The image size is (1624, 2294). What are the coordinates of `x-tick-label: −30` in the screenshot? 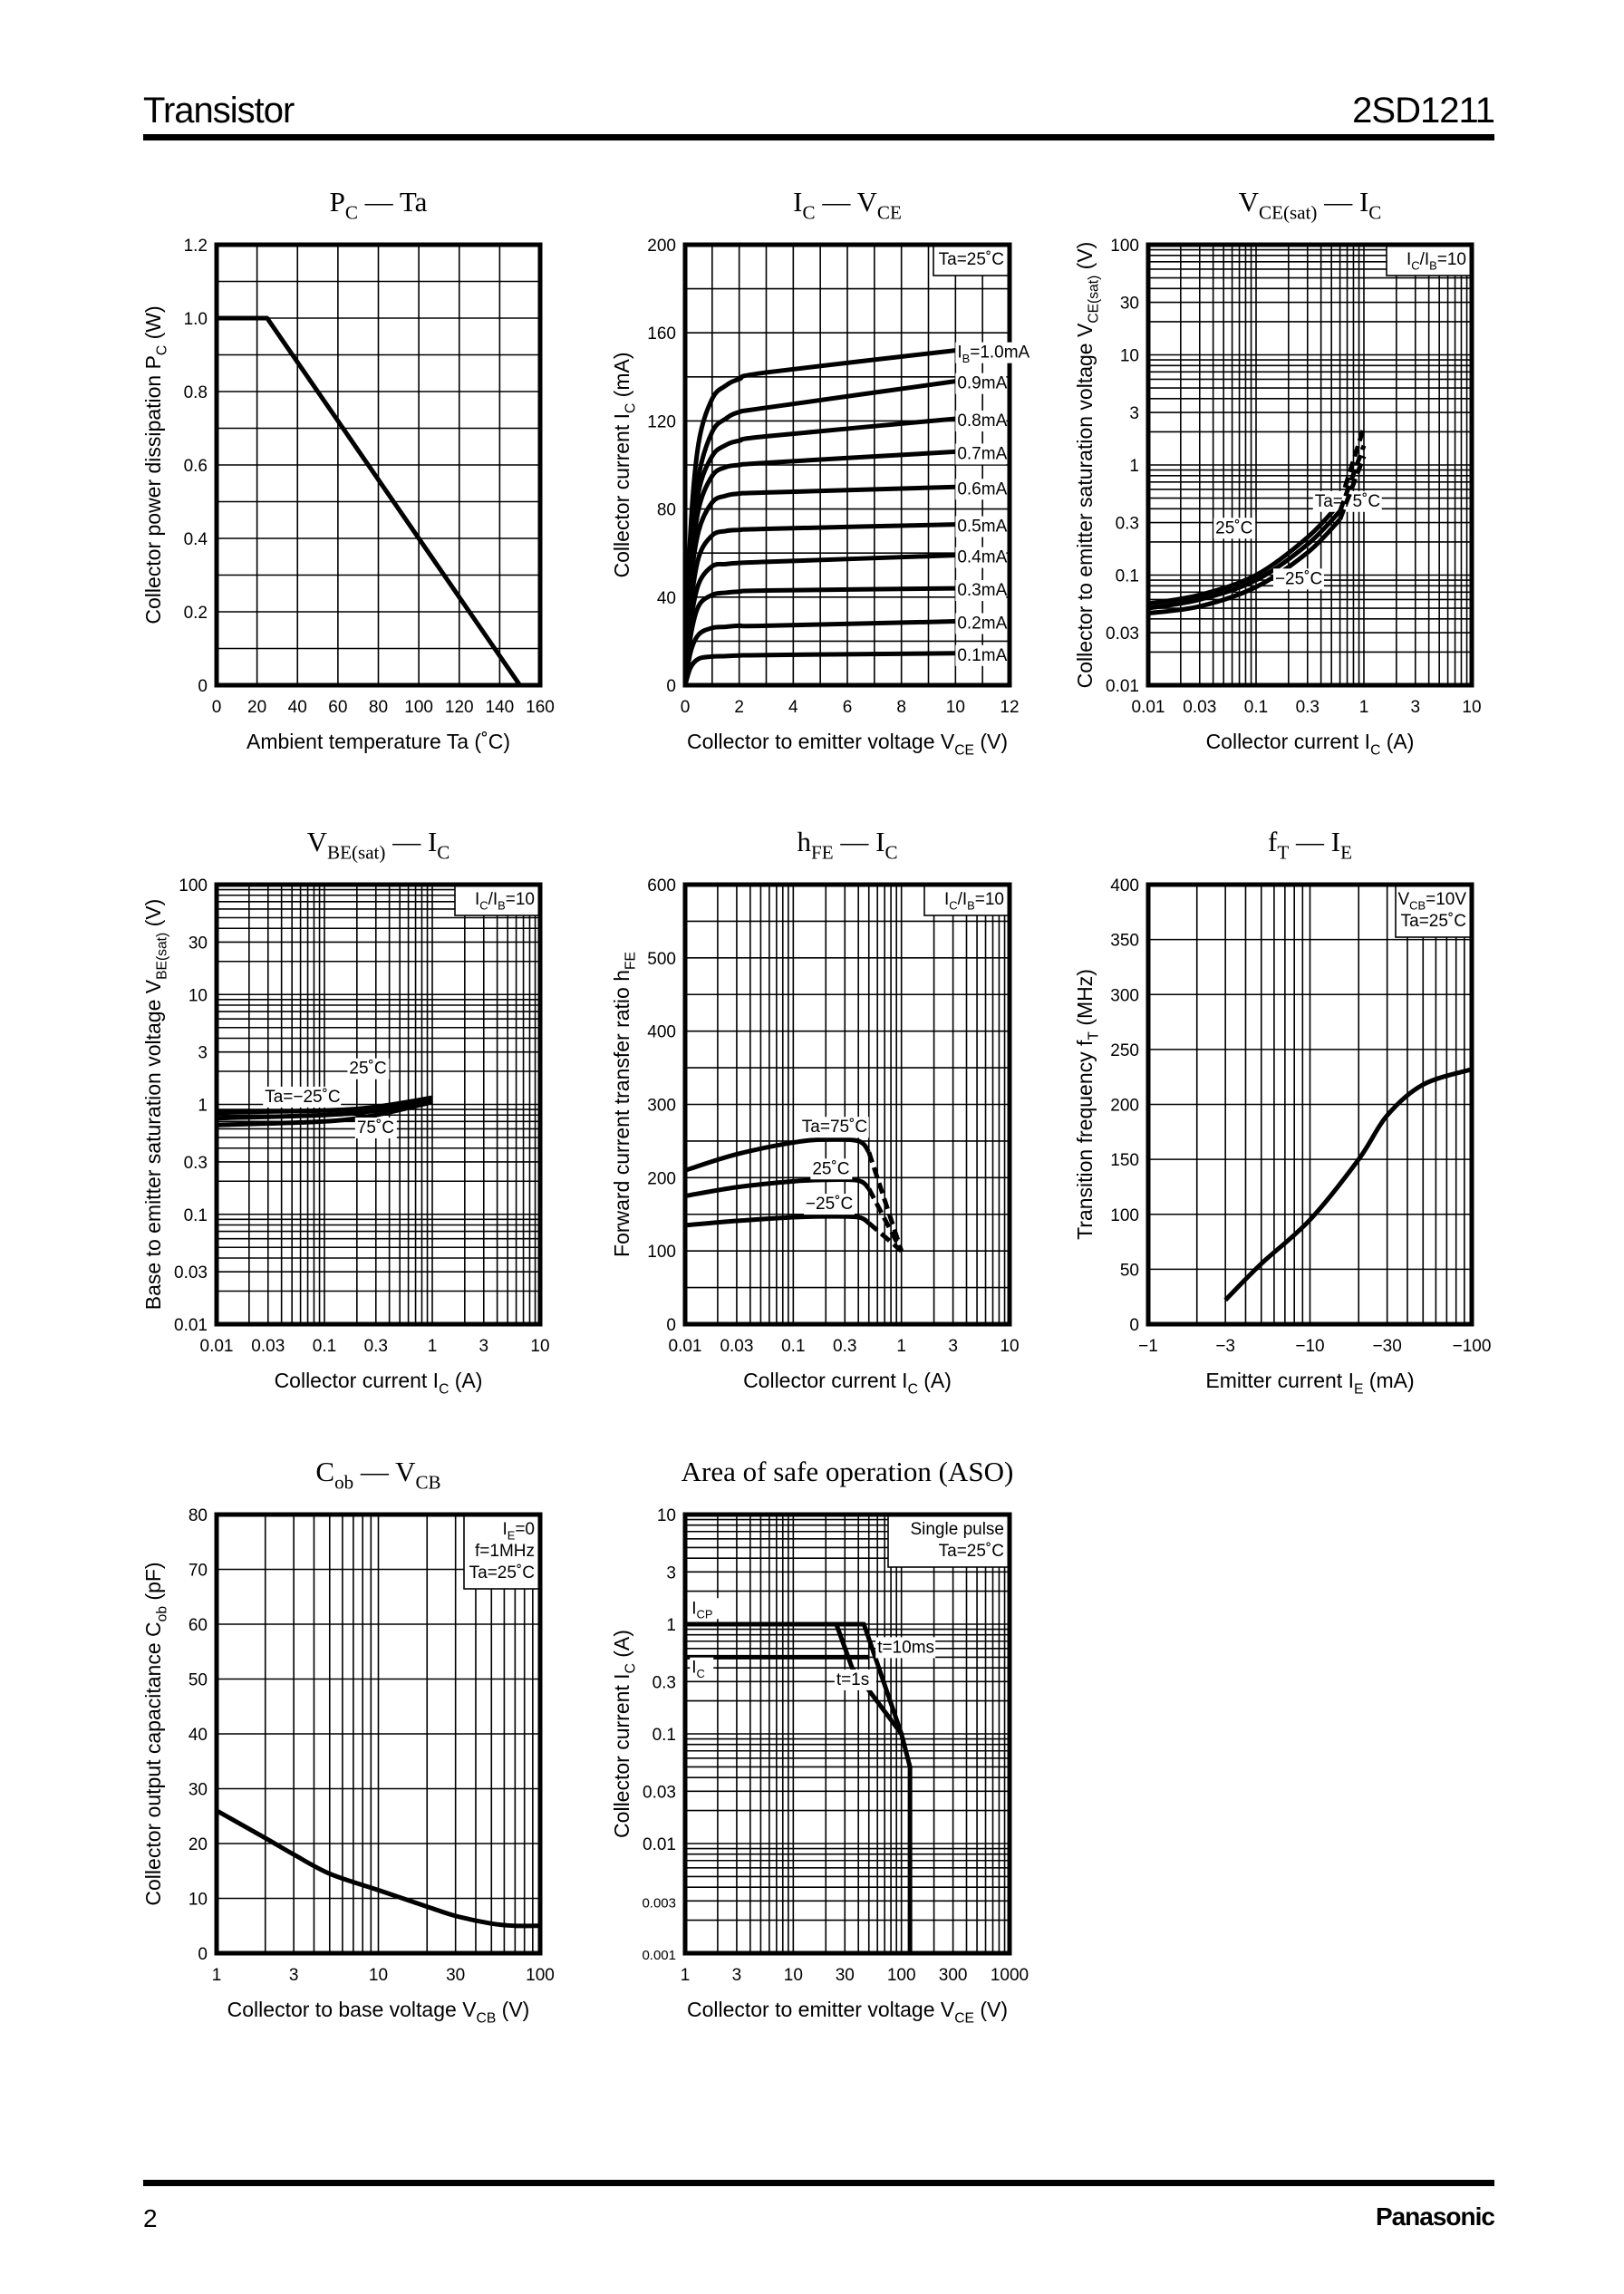 It's located at (1387, 1346).